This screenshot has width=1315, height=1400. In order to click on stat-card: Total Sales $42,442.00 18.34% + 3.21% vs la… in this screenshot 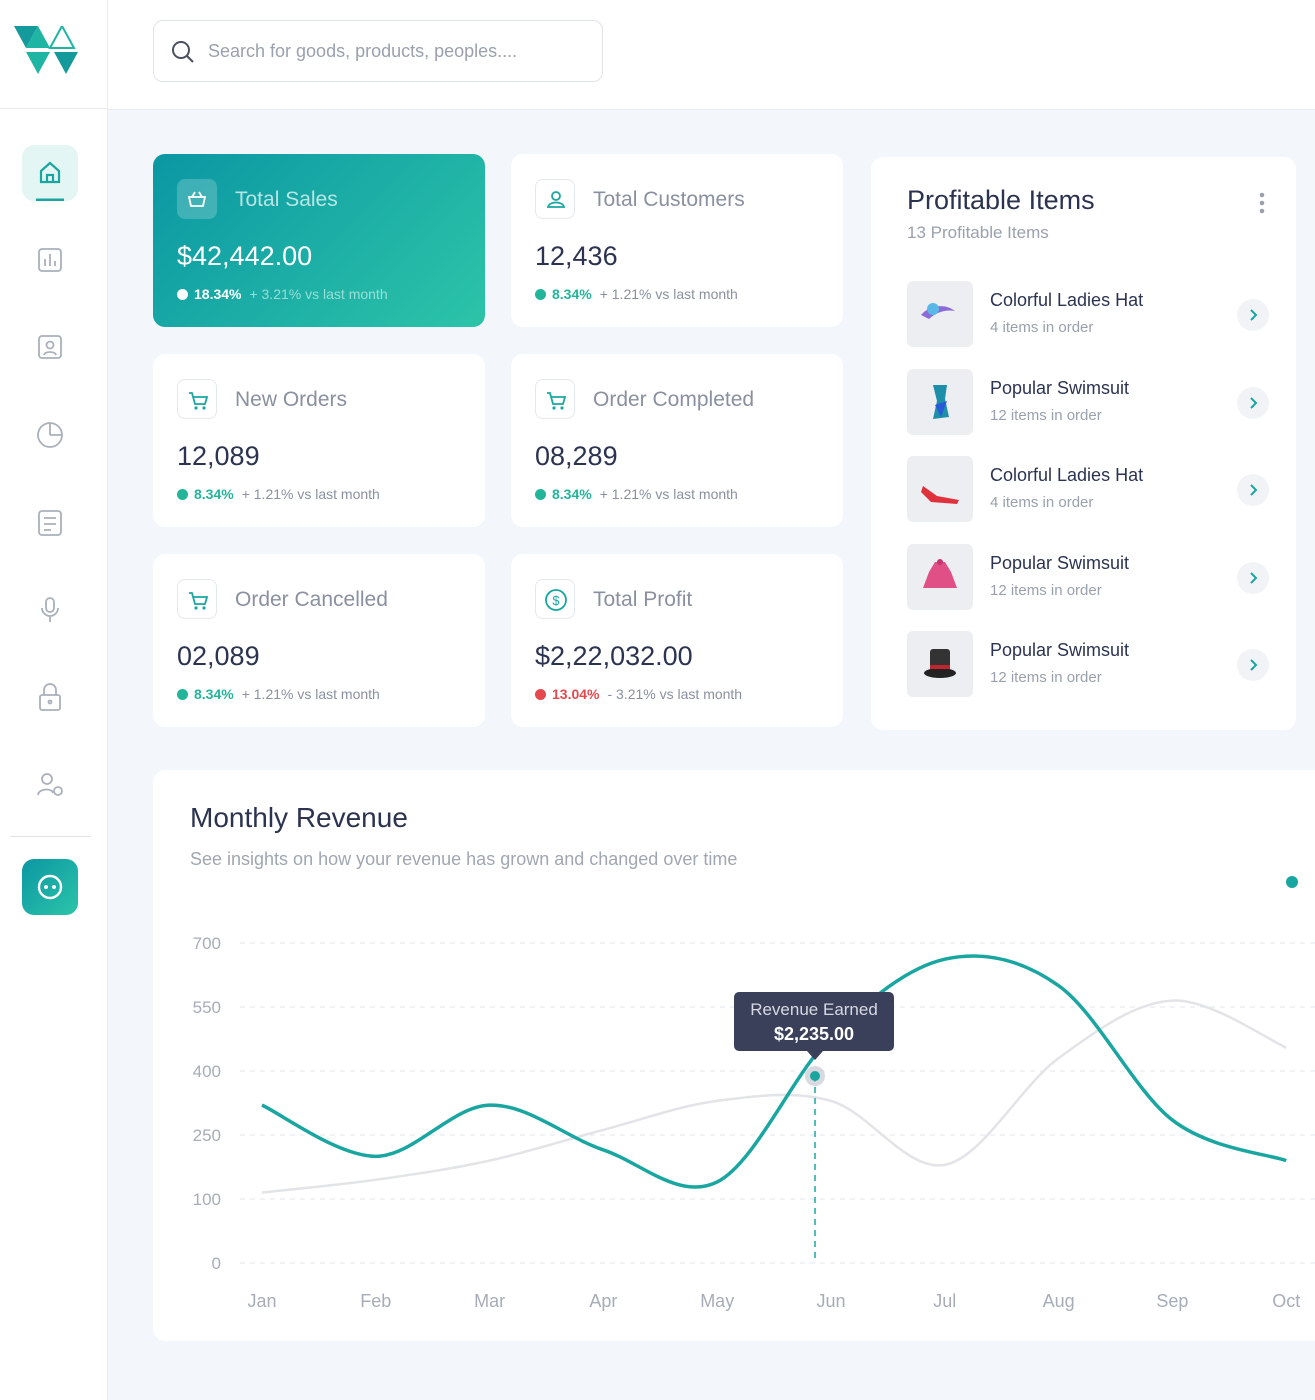, I will do `click(319, 240)`.